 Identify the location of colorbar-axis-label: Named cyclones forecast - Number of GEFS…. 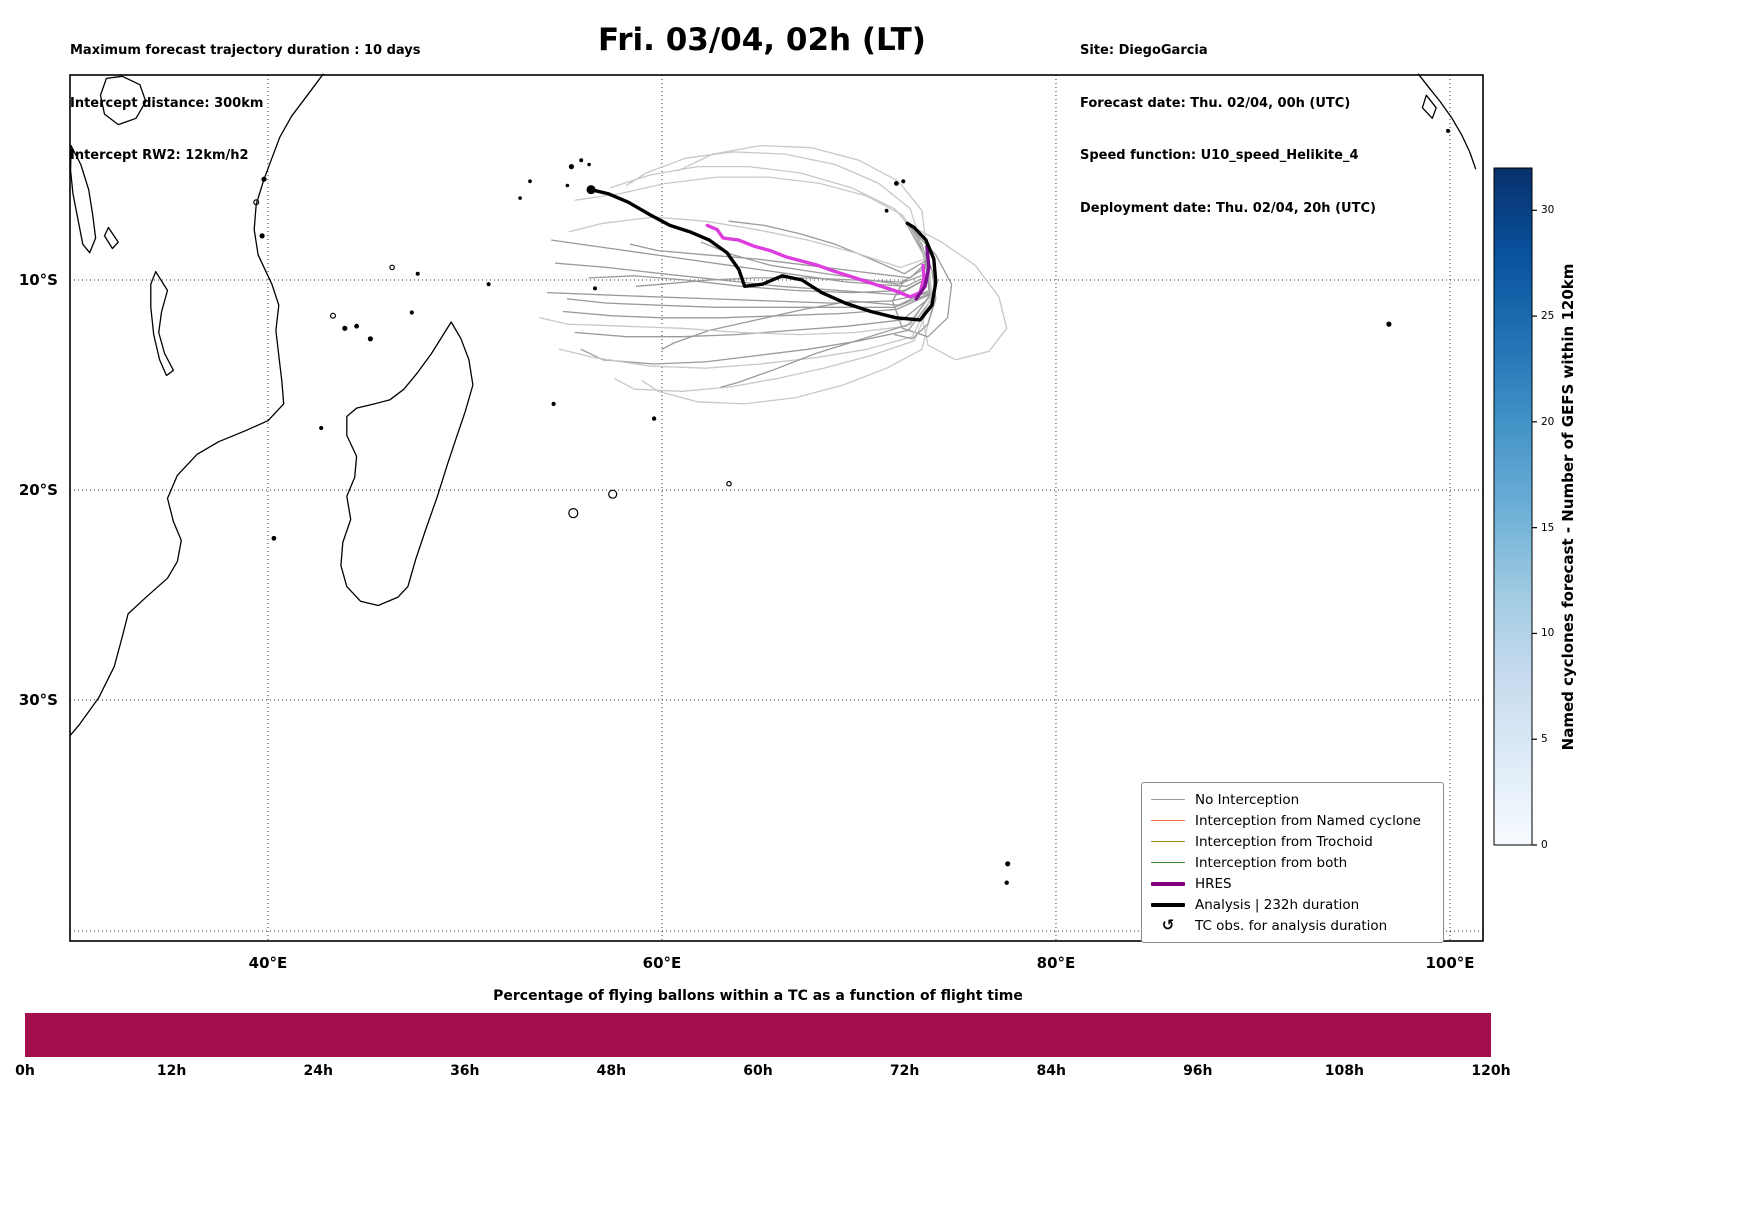
(1568, 507).